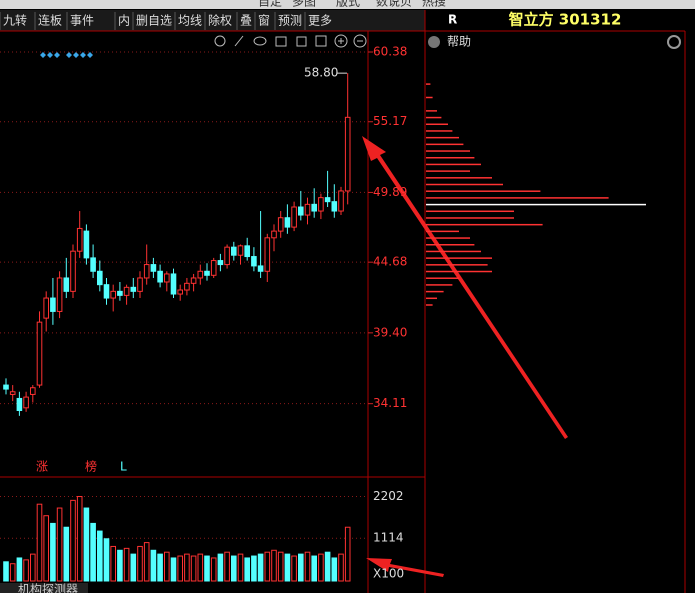 This screenshot has height=593, width=695. Describe the element at coordinates (304, 4) in the screenshot. I see `menu-item: 多图` at that location.